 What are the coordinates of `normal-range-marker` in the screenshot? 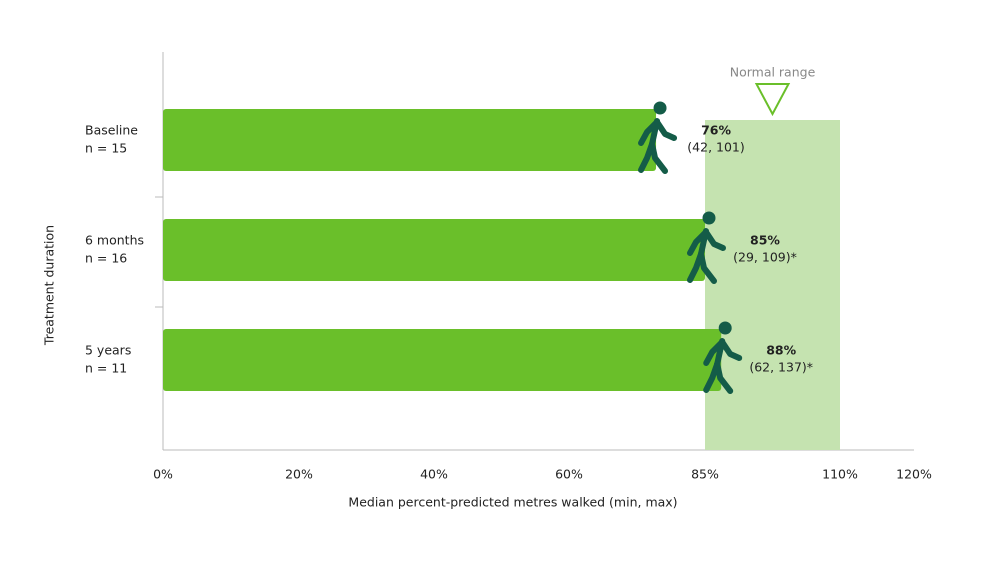 It's located at (772, 100).